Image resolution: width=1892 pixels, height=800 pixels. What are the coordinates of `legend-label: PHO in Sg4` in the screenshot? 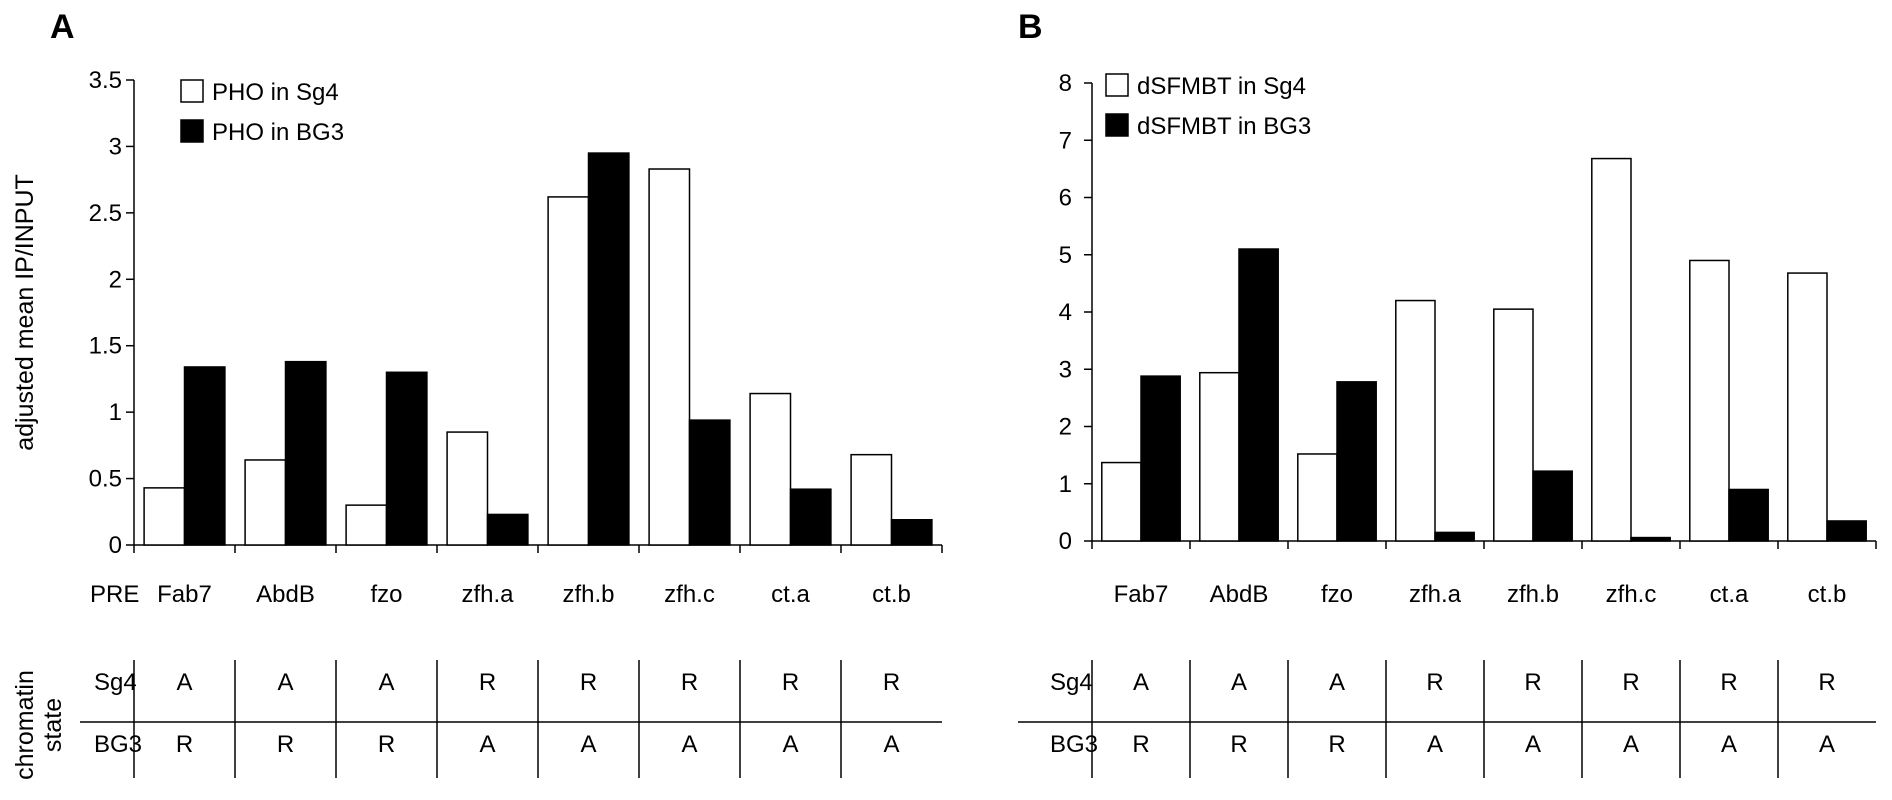 It's located at (275, 92).